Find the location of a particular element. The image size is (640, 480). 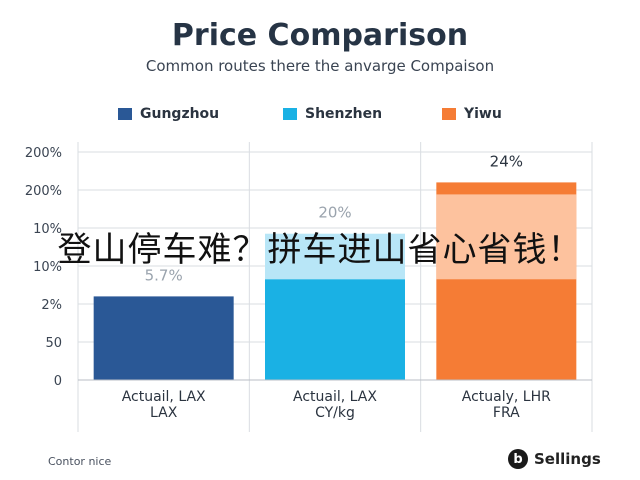

chart-title: Price Comparison is located at coordinates (320, 35).